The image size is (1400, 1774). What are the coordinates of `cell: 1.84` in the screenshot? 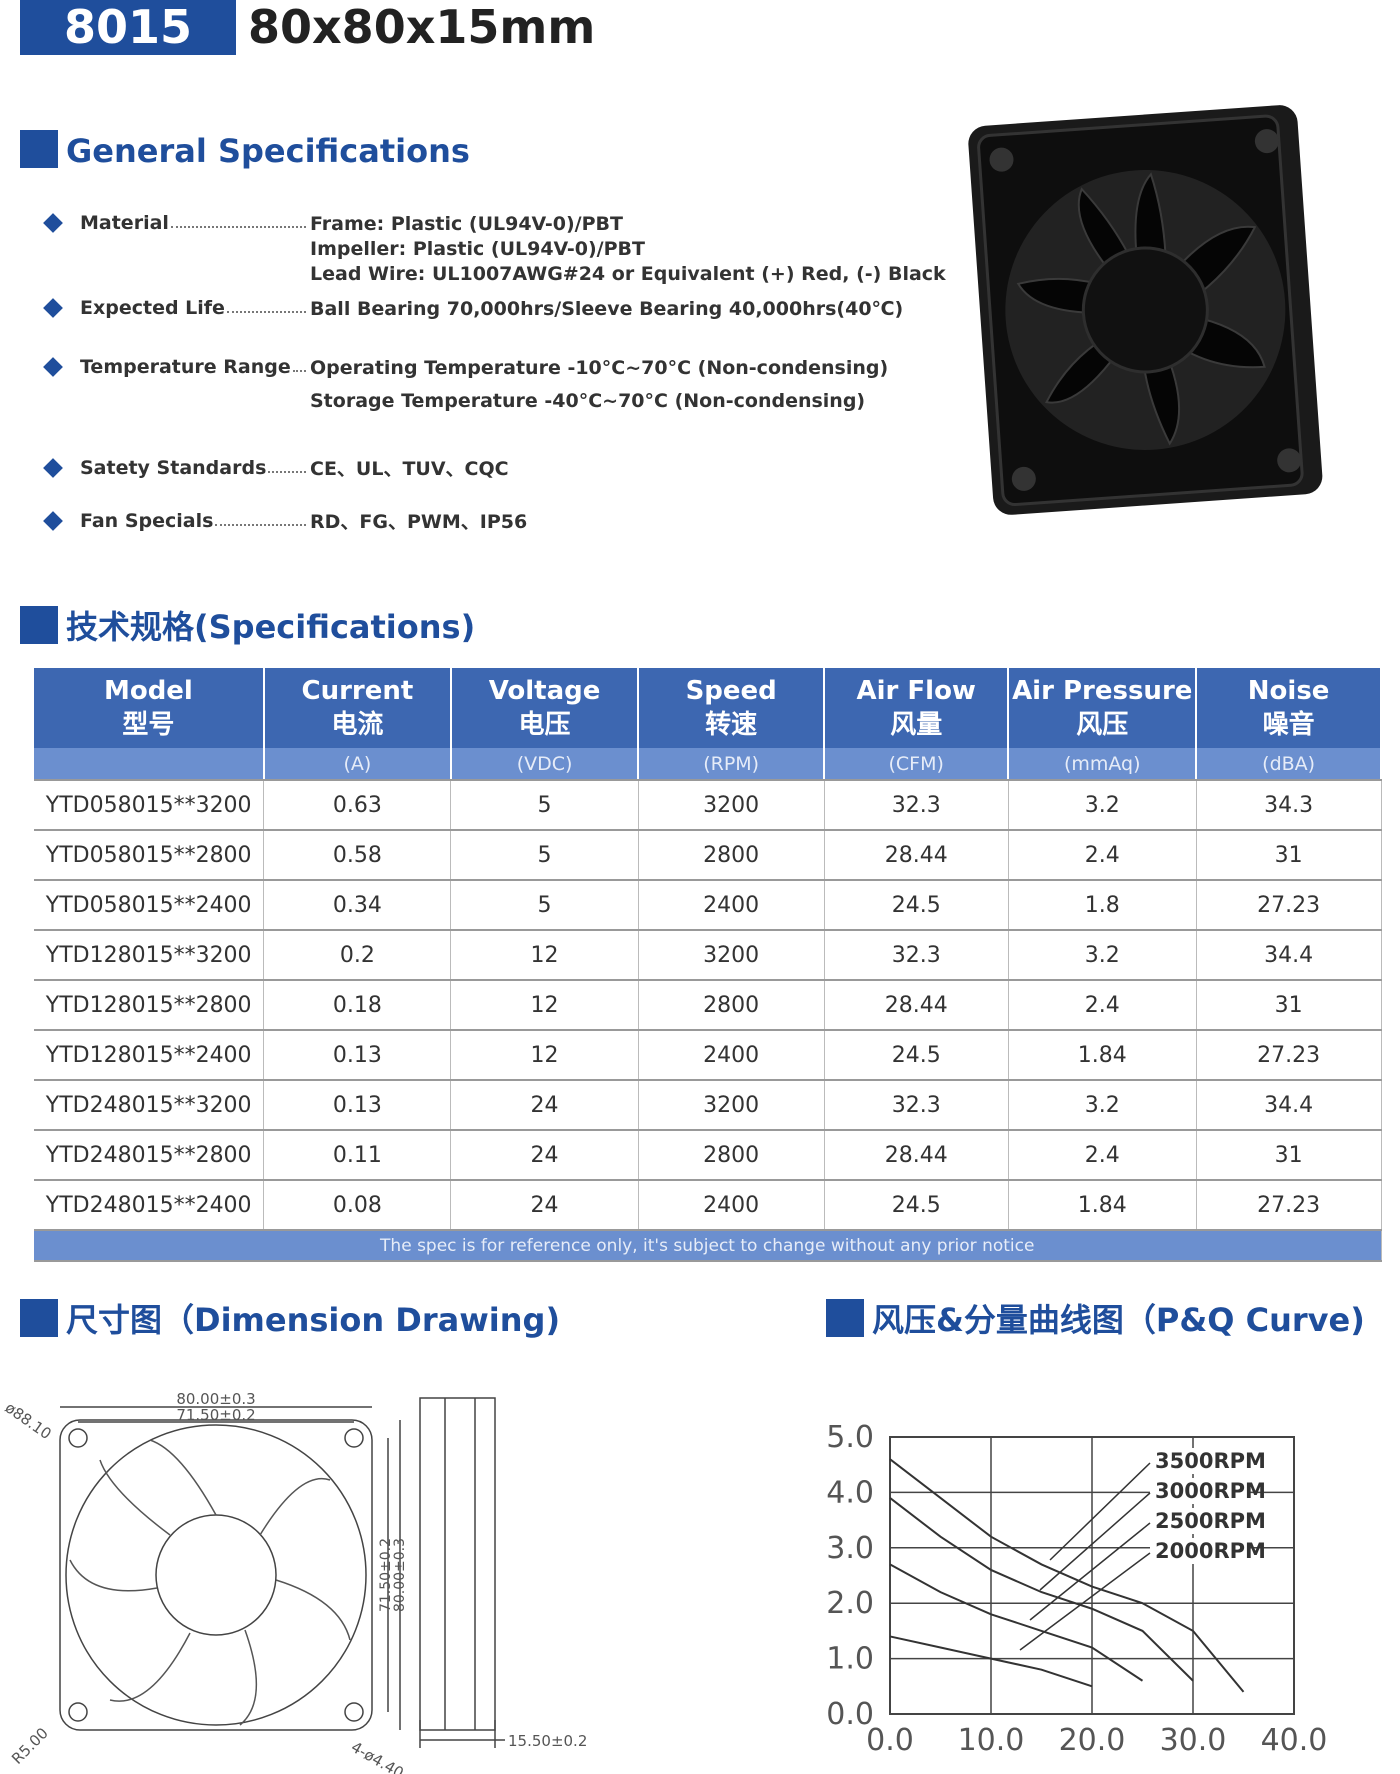 It's located at (1102, 1055).